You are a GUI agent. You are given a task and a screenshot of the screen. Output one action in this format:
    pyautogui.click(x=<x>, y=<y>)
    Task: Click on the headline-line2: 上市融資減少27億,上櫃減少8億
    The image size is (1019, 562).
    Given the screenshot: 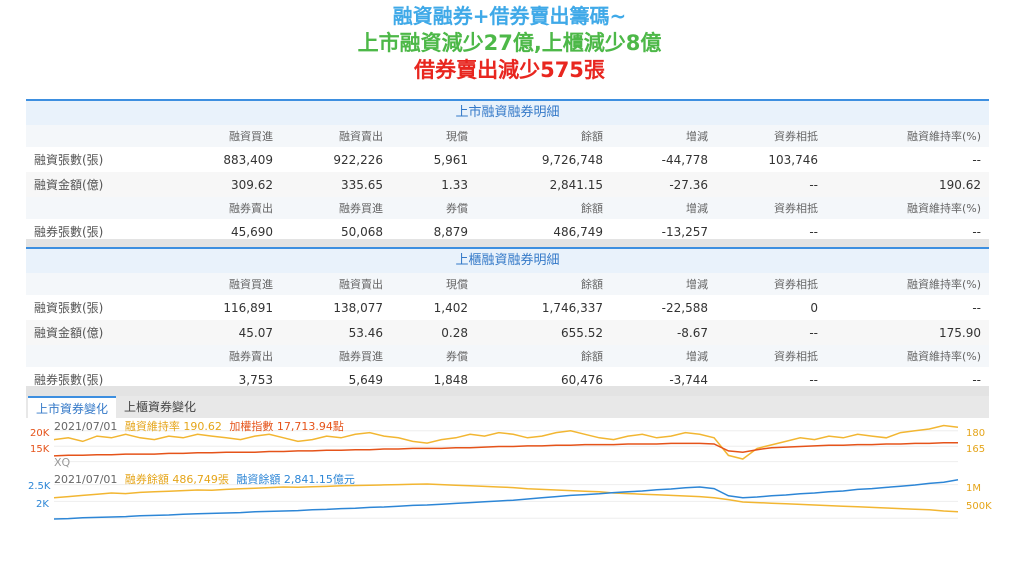 What is the action you would take?
    pyautogui.click(x=509, y=43)
    